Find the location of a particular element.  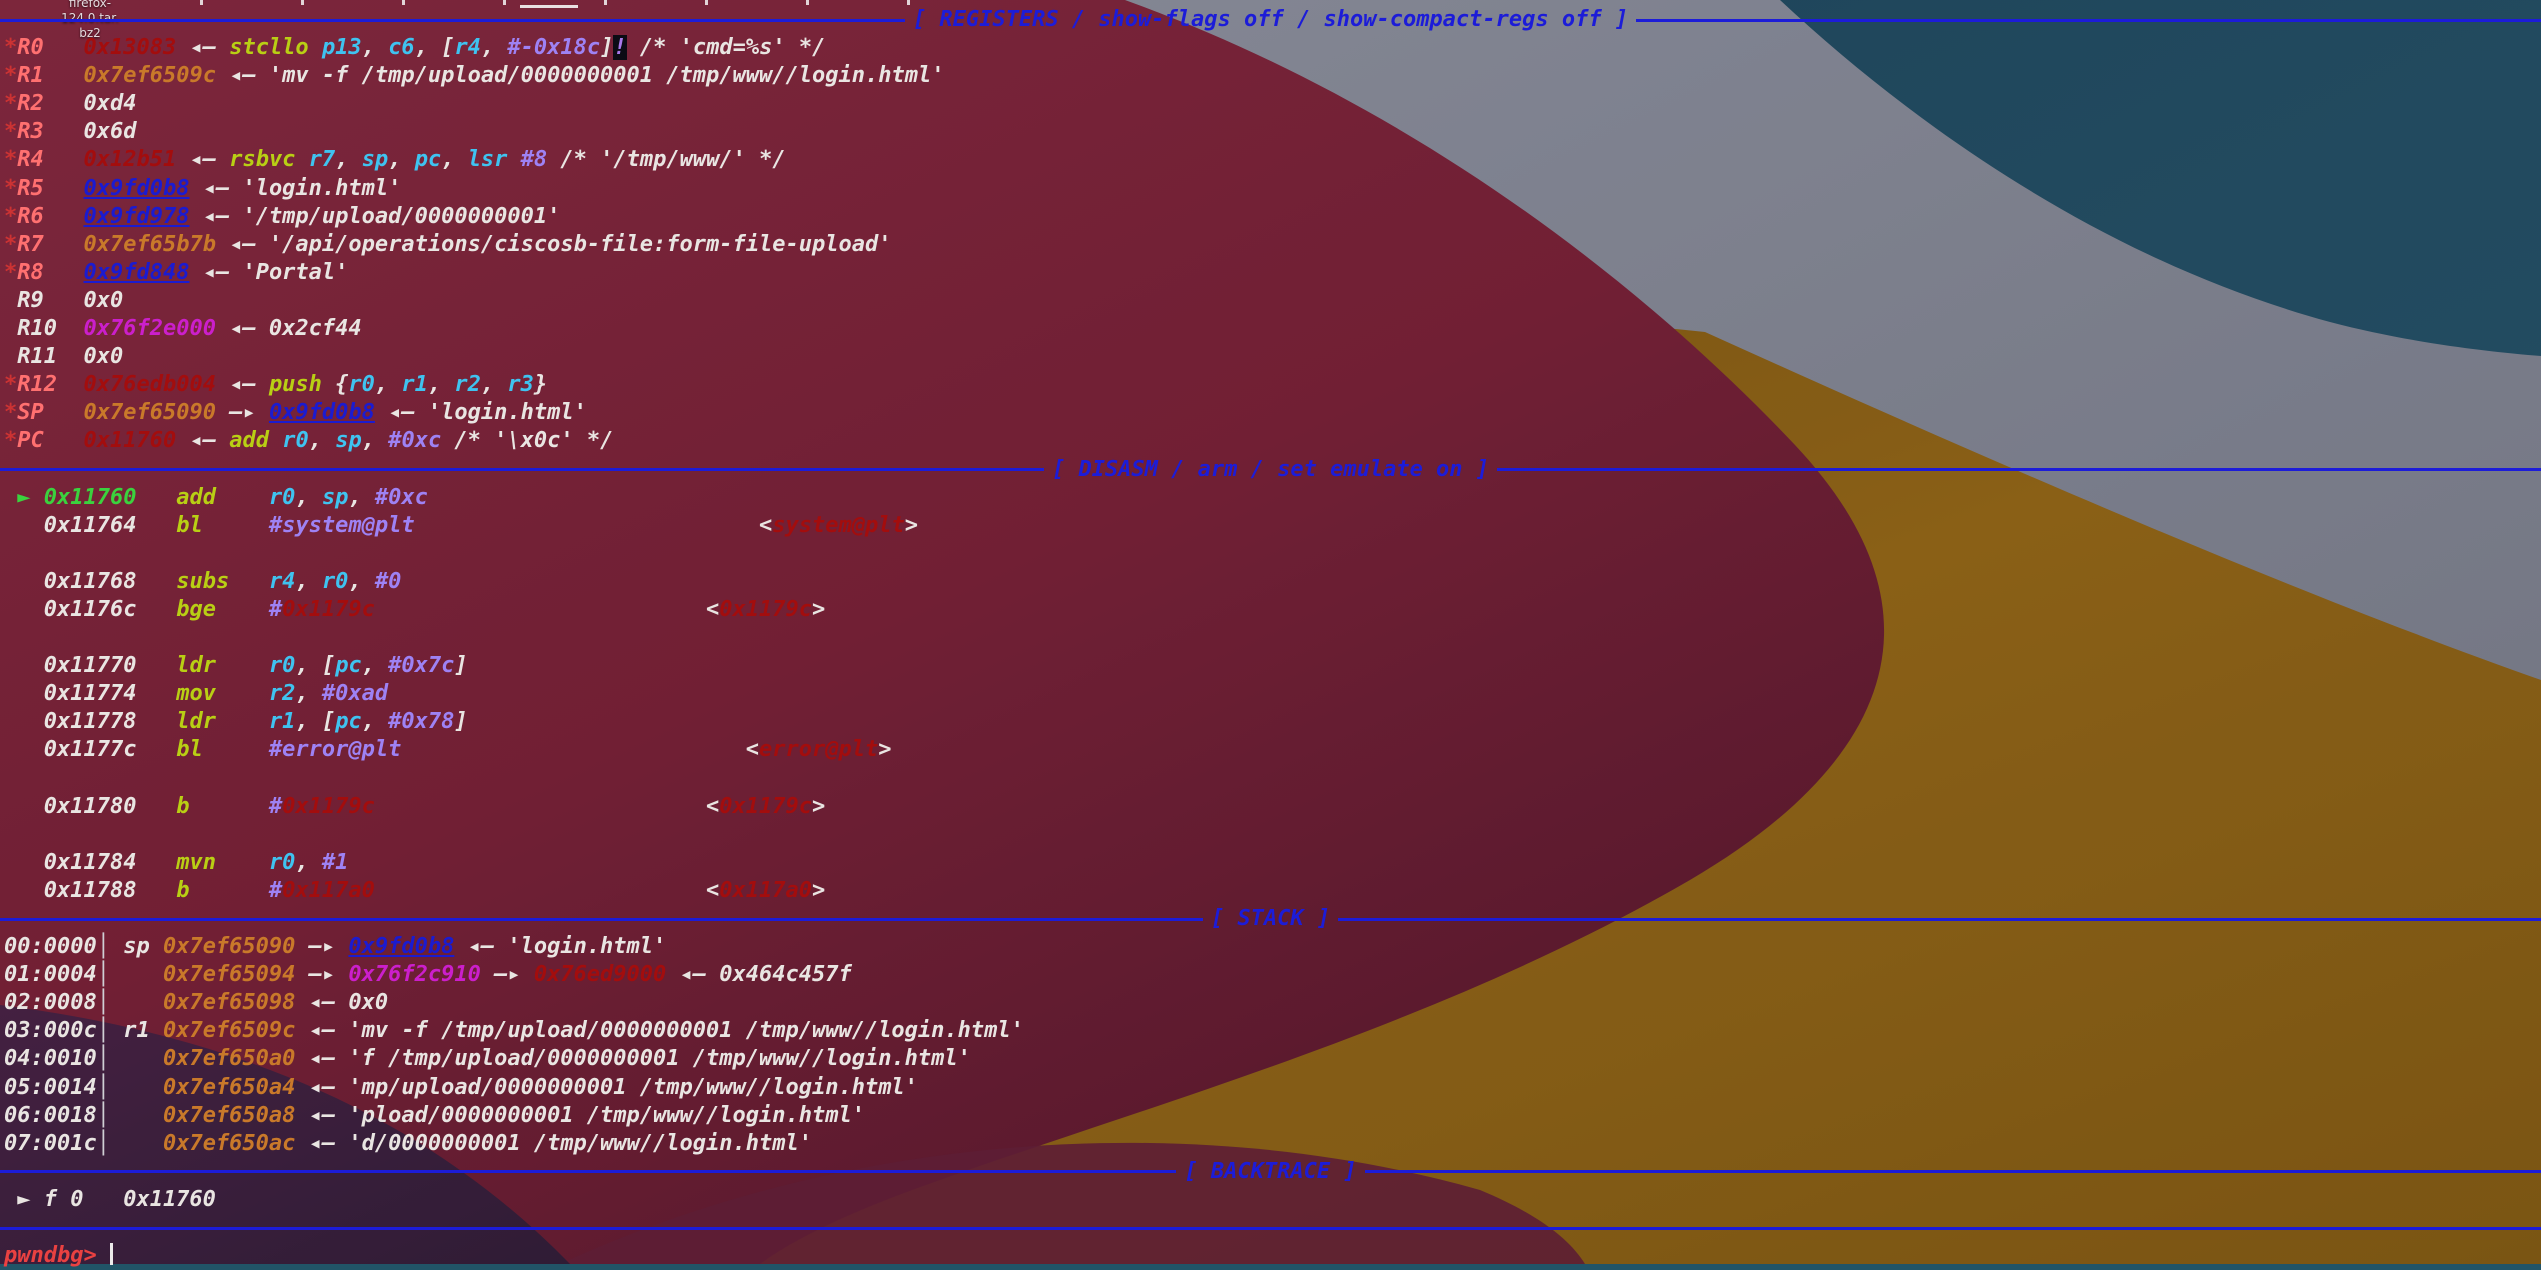

branch-target: 0x1179c is located at coordinates (765, 609).